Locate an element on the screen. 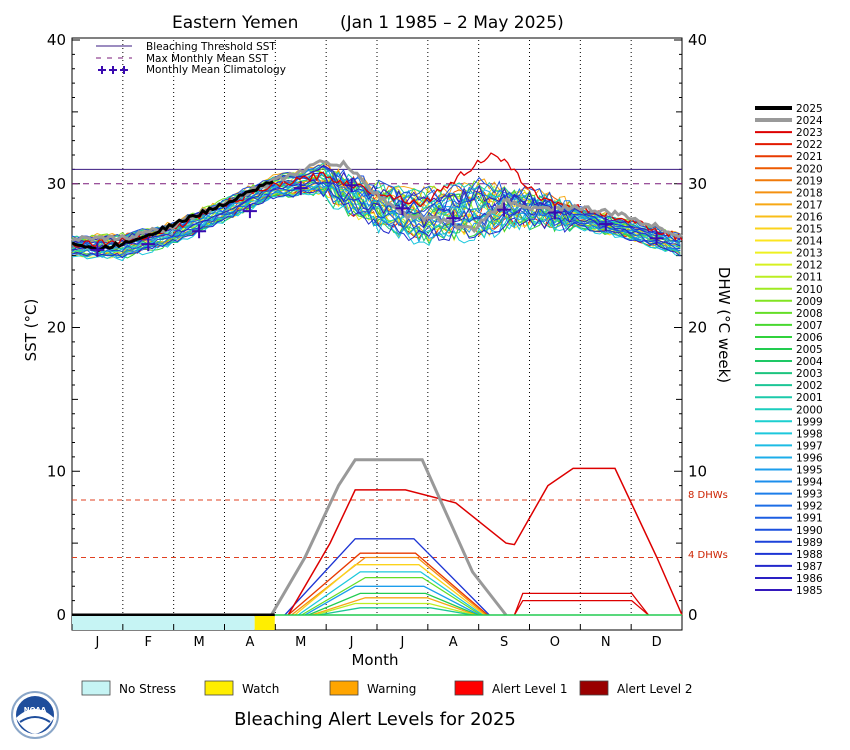  y-axis-left-label: SST (°C) is located at coordinates (31, 330).